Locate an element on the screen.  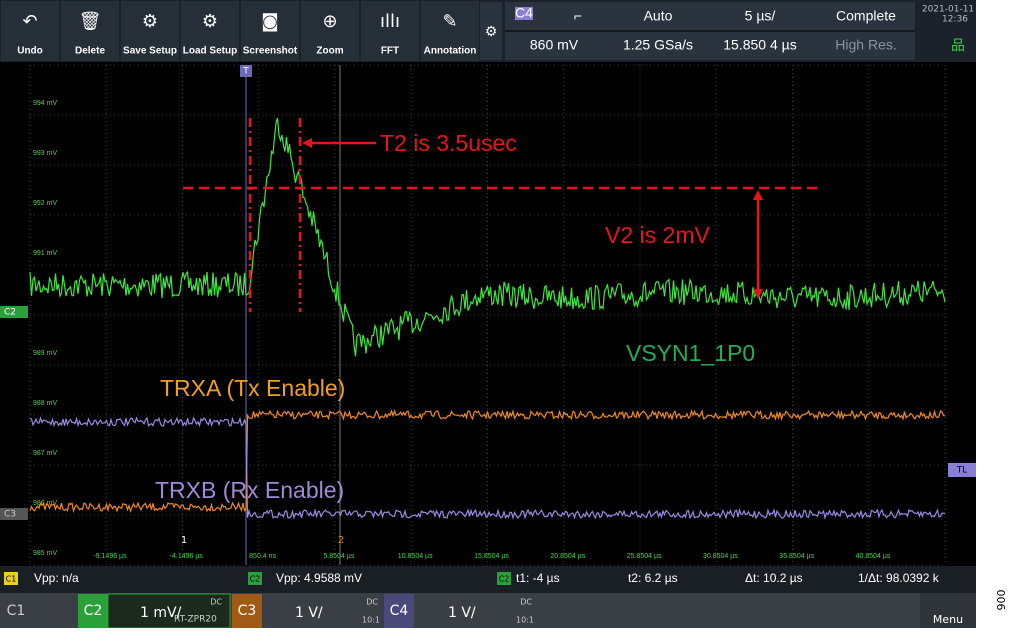
measurement: t1: -4 µs is located at coordinates (538, 578).